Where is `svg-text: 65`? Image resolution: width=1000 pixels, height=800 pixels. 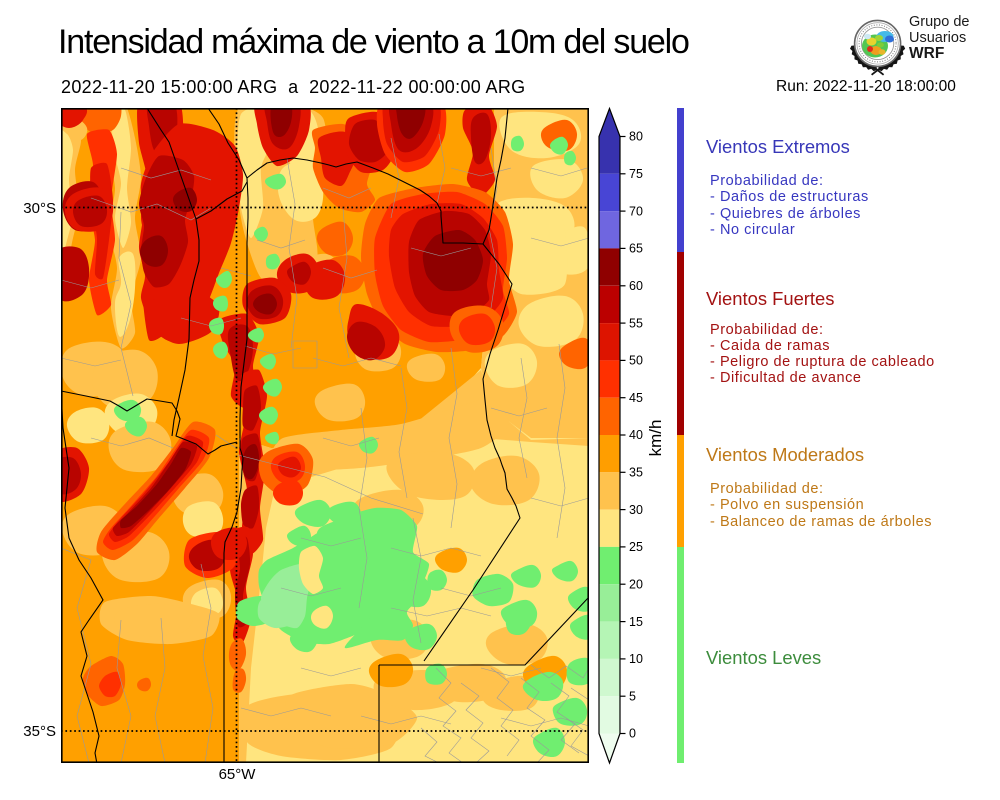
svg-text: 65 is located at coordinates (636, 249).